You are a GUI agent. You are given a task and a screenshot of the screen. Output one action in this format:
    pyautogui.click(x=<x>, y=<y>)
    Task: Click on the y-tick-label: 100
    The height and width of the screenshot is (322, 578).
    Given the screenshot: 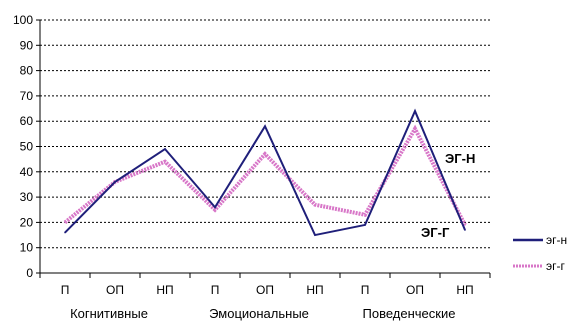 What is the action you would take?
    pyautogui.click(x=23, y=20)
    